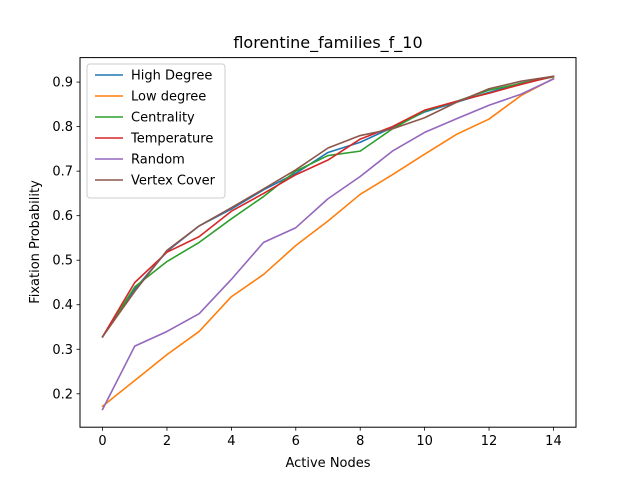 The width and height of the screenshot is (640, 484). Describe the element at coordinates (62, 216) in the screenshot. I see `y-tick-label: 0.6` at that location.